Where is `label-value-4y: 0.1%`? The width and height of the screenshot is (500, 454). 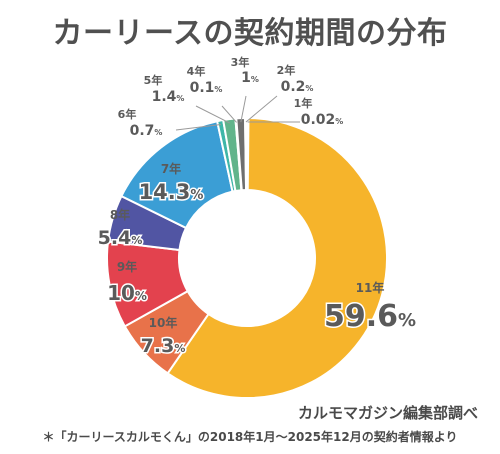
label-value-4y: 0.1% is located at coordinates (206, 88).